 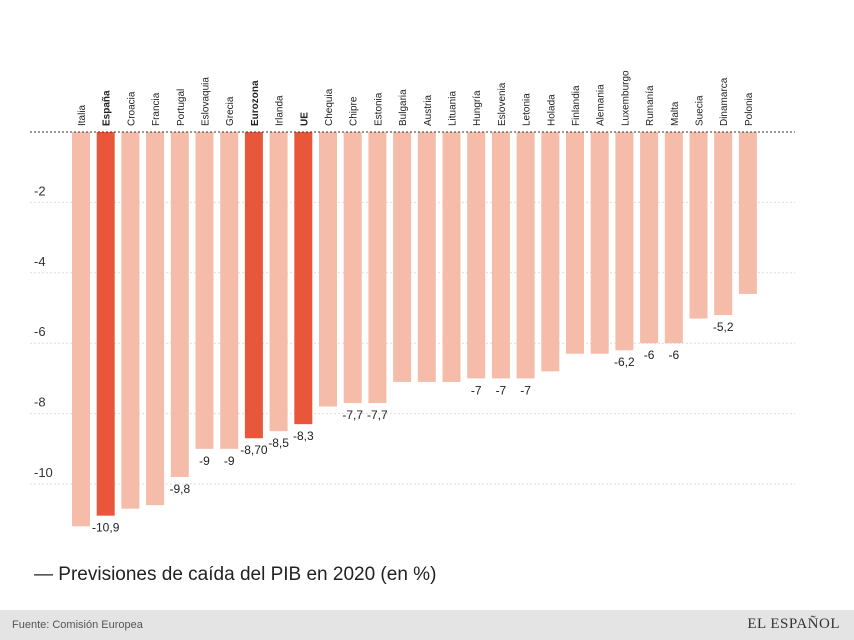 I want to click on bar-grecia, so click(x=229, y=290).